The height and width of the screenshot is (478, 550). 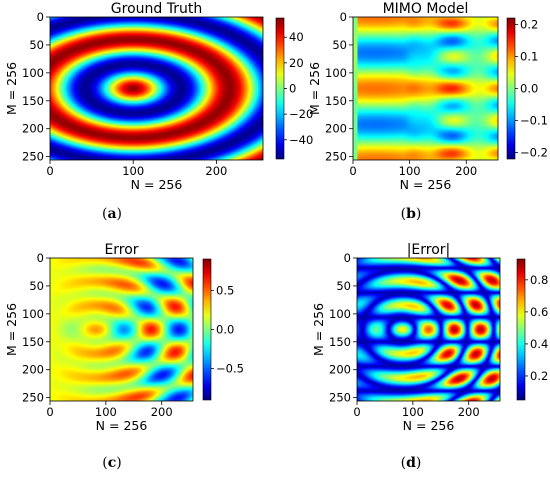 What do you see at coordinates (225, 290) in the screenshot?
I see `colorbar-tick-label: 0.5` at bounding box center [225, 290].